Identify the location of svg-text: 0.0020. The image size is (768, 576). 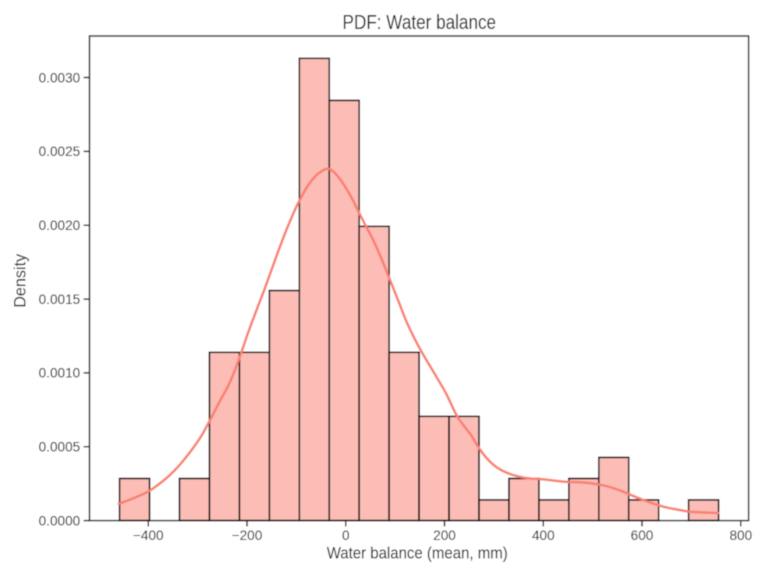
(60, 225).